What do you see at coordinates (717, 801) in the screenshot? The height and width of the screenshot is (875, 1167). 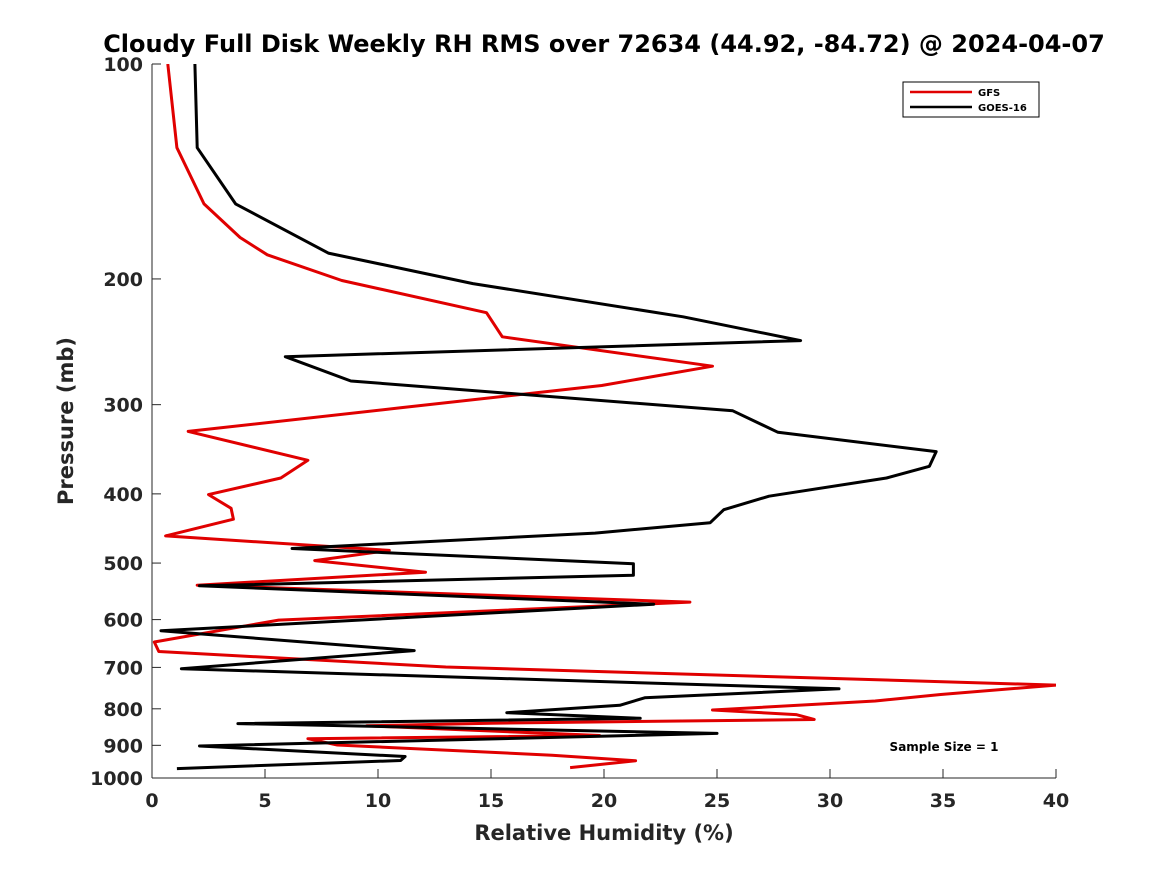 I see `x-tick-label: 25` at bounding box center [717, 801].